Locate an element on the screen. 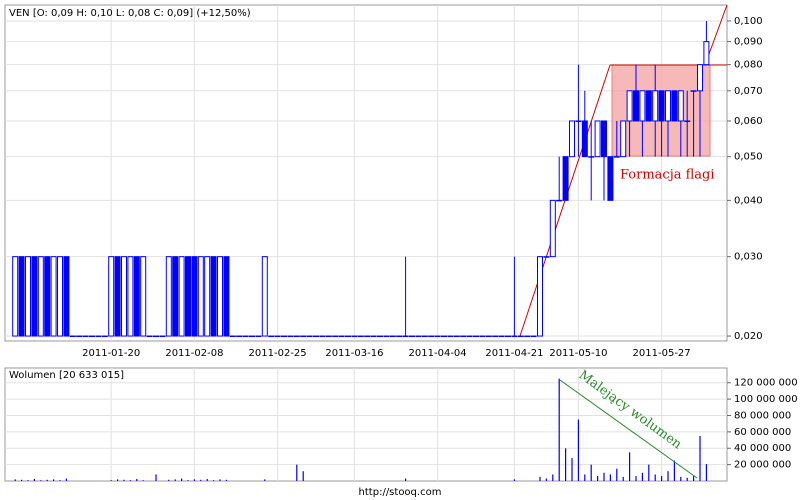 Image resolution: width=800 pixels, height=500 pixels. y-tick-label: 0,100 is located at coordinates (748, 21).